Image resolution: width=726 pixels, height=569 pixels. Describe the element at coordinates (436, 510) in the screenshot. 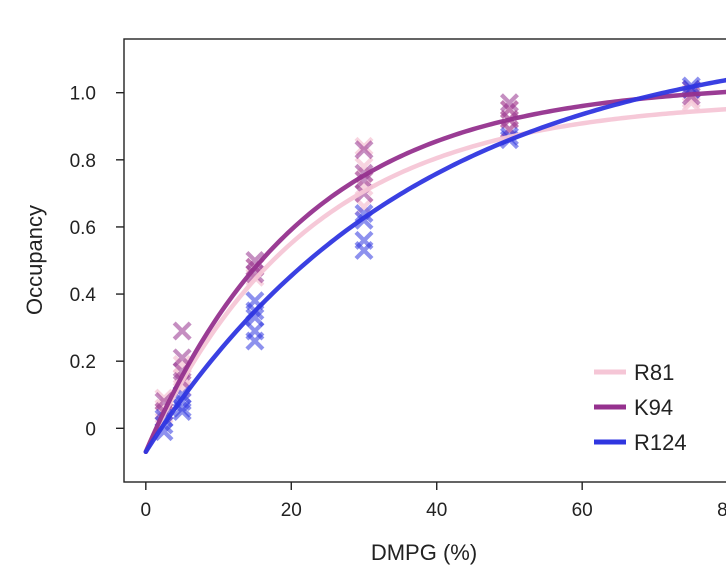

I see `x-tick-label: 40` at that location.